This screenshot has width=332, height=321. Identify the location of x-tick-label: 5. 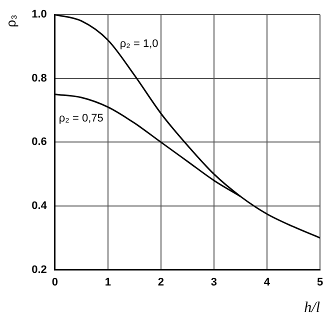
(320, 282).